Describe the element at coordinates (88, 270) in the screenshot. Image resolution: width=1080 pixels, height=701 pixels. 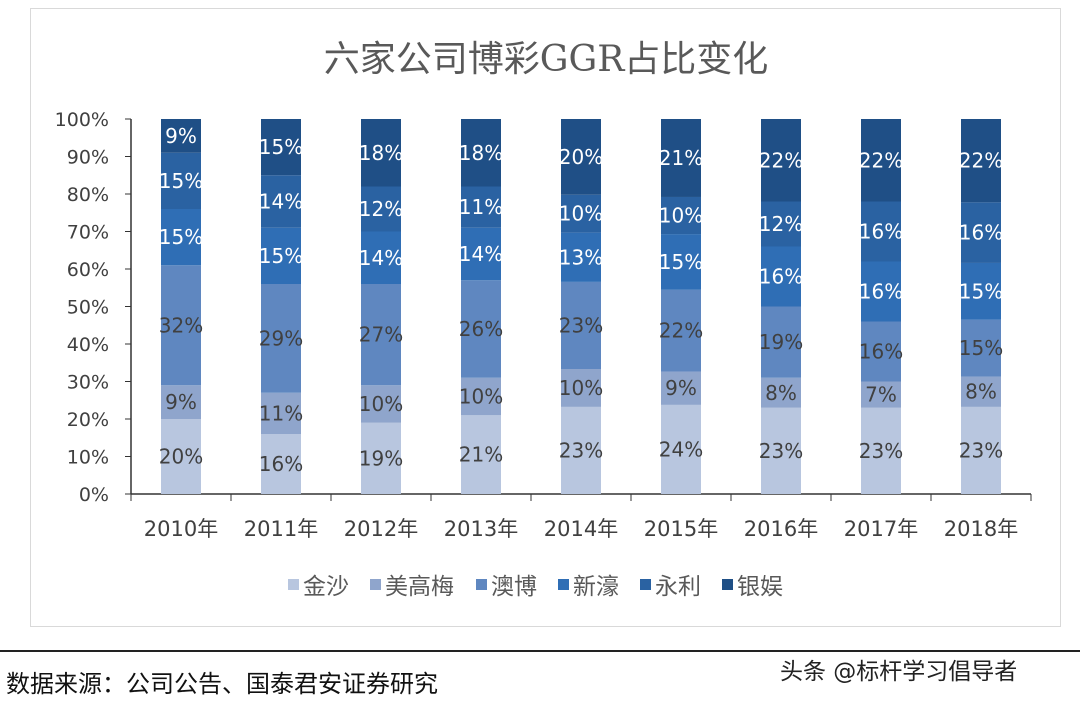
I see `y-tick-label: 60%` at that location.